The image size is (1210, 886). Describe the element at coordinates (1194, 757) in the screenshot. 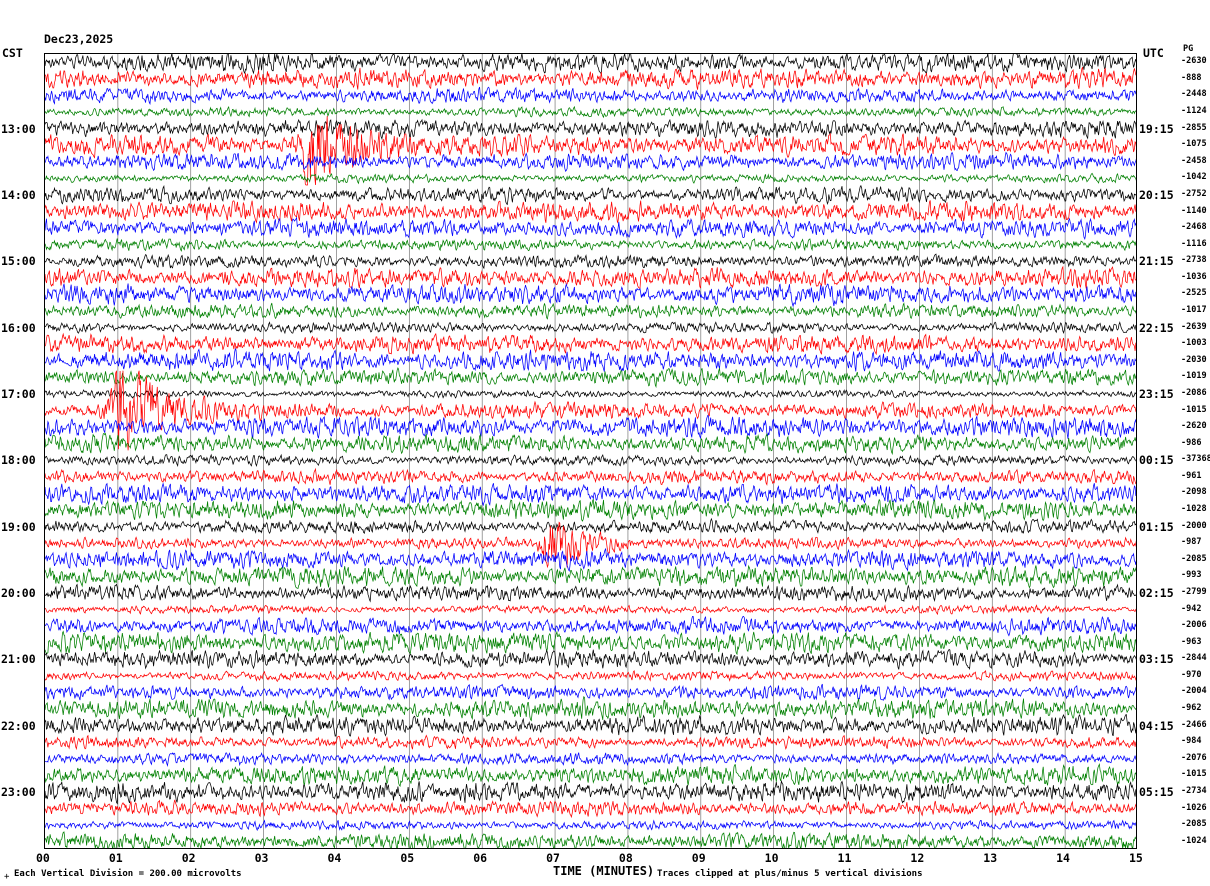

I see `trace-amplitude-value: -2076` at that location.